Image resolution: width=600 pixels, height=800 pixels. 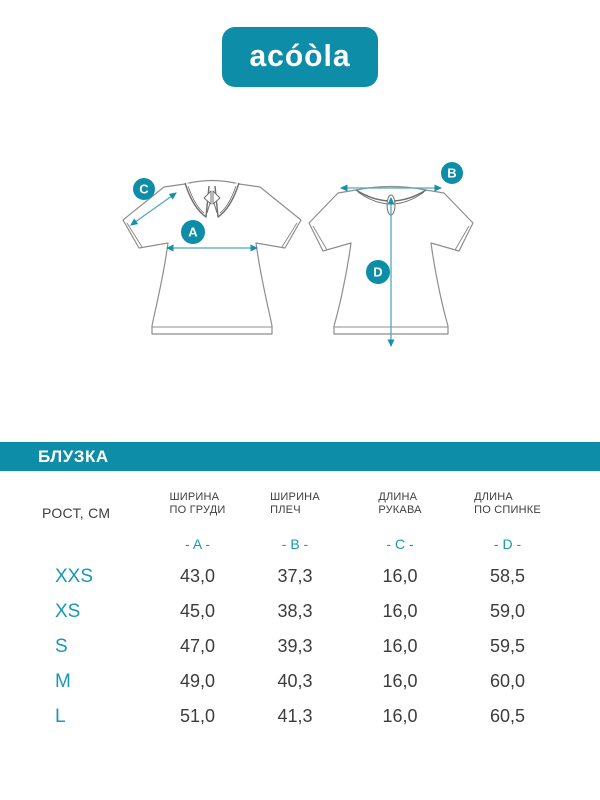 I want to click on size-label: XXS, so click(x=74, y=576).